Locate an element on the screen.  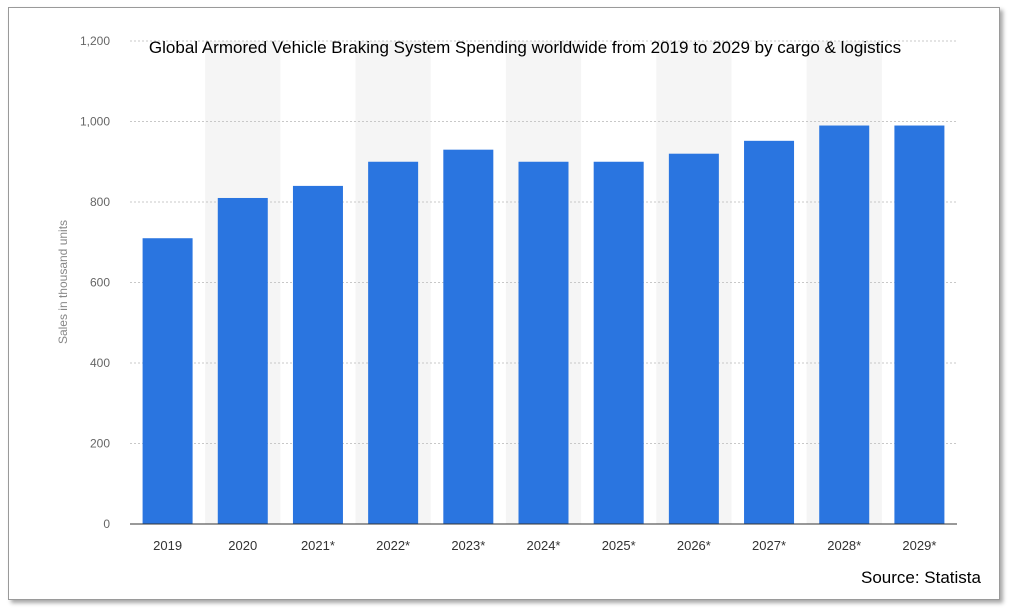
x-tick-label: 2027* is located at coordinates (769, 545).